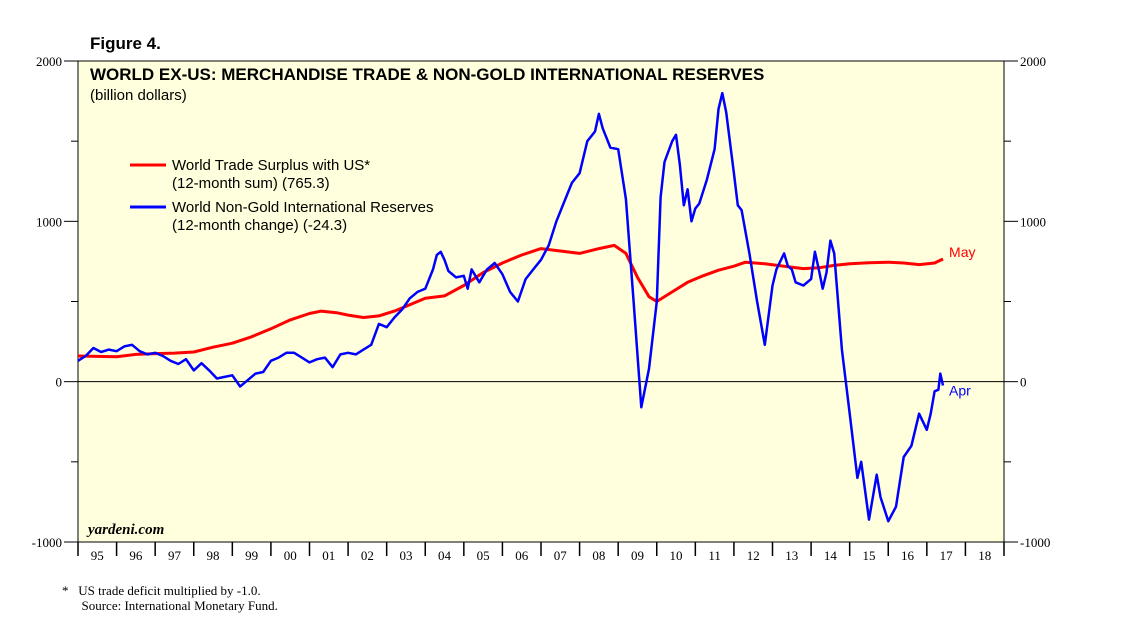 This screenshot has height=633, width=1138. I want to click on x-tick-label: 97, so click(175, 555).